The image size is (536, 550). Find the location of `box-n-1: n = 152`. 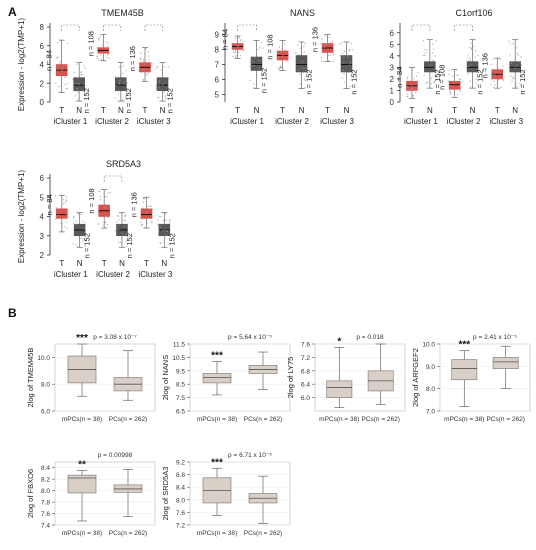

box-n-1: n = 152 is located at coordinates (432, 67).